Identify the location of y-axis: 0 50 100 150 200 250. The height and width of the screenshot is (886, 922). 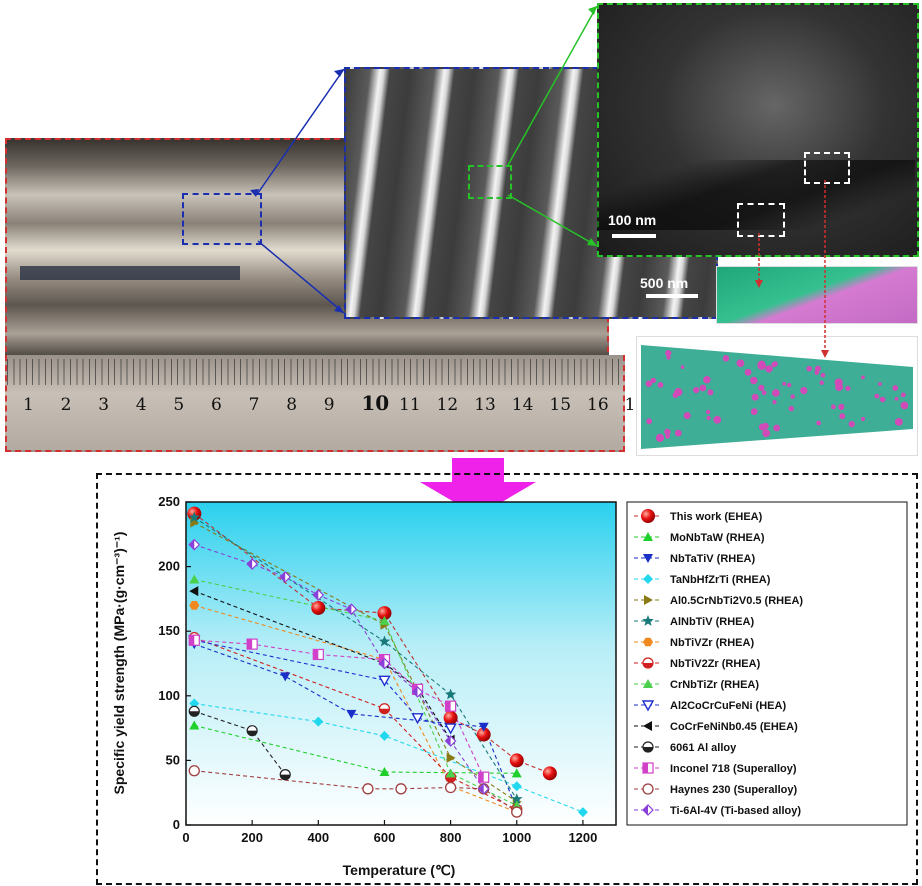
(174, 663).